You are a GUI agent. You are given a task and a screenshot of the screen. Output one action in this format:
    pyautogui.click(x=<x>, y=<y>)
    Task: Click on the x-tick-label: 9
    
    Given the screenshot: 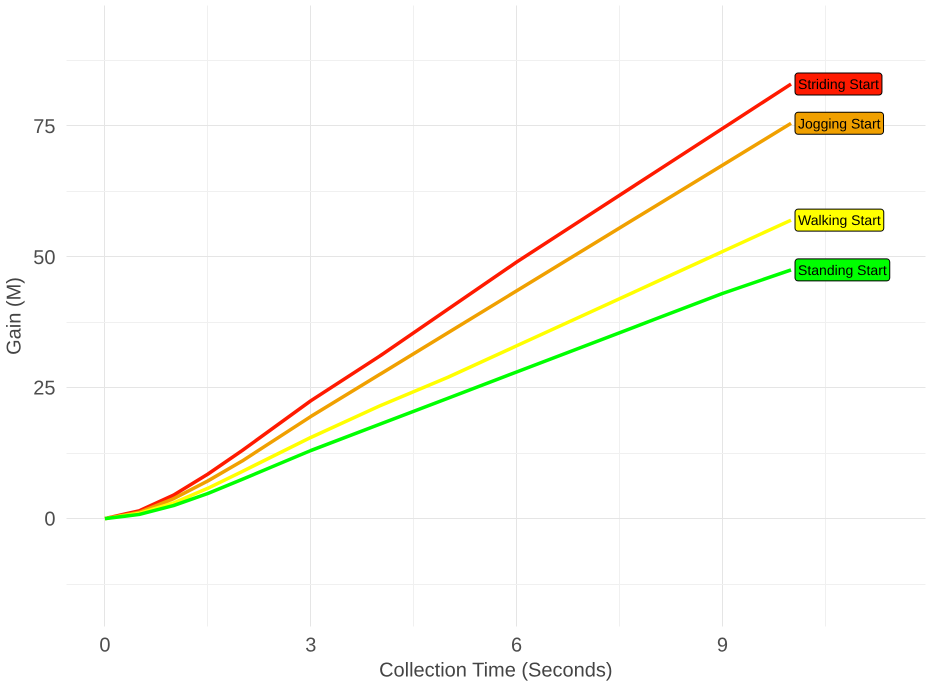 What is the action you would take?
    pyautogui.click(x=722, y=645)
    